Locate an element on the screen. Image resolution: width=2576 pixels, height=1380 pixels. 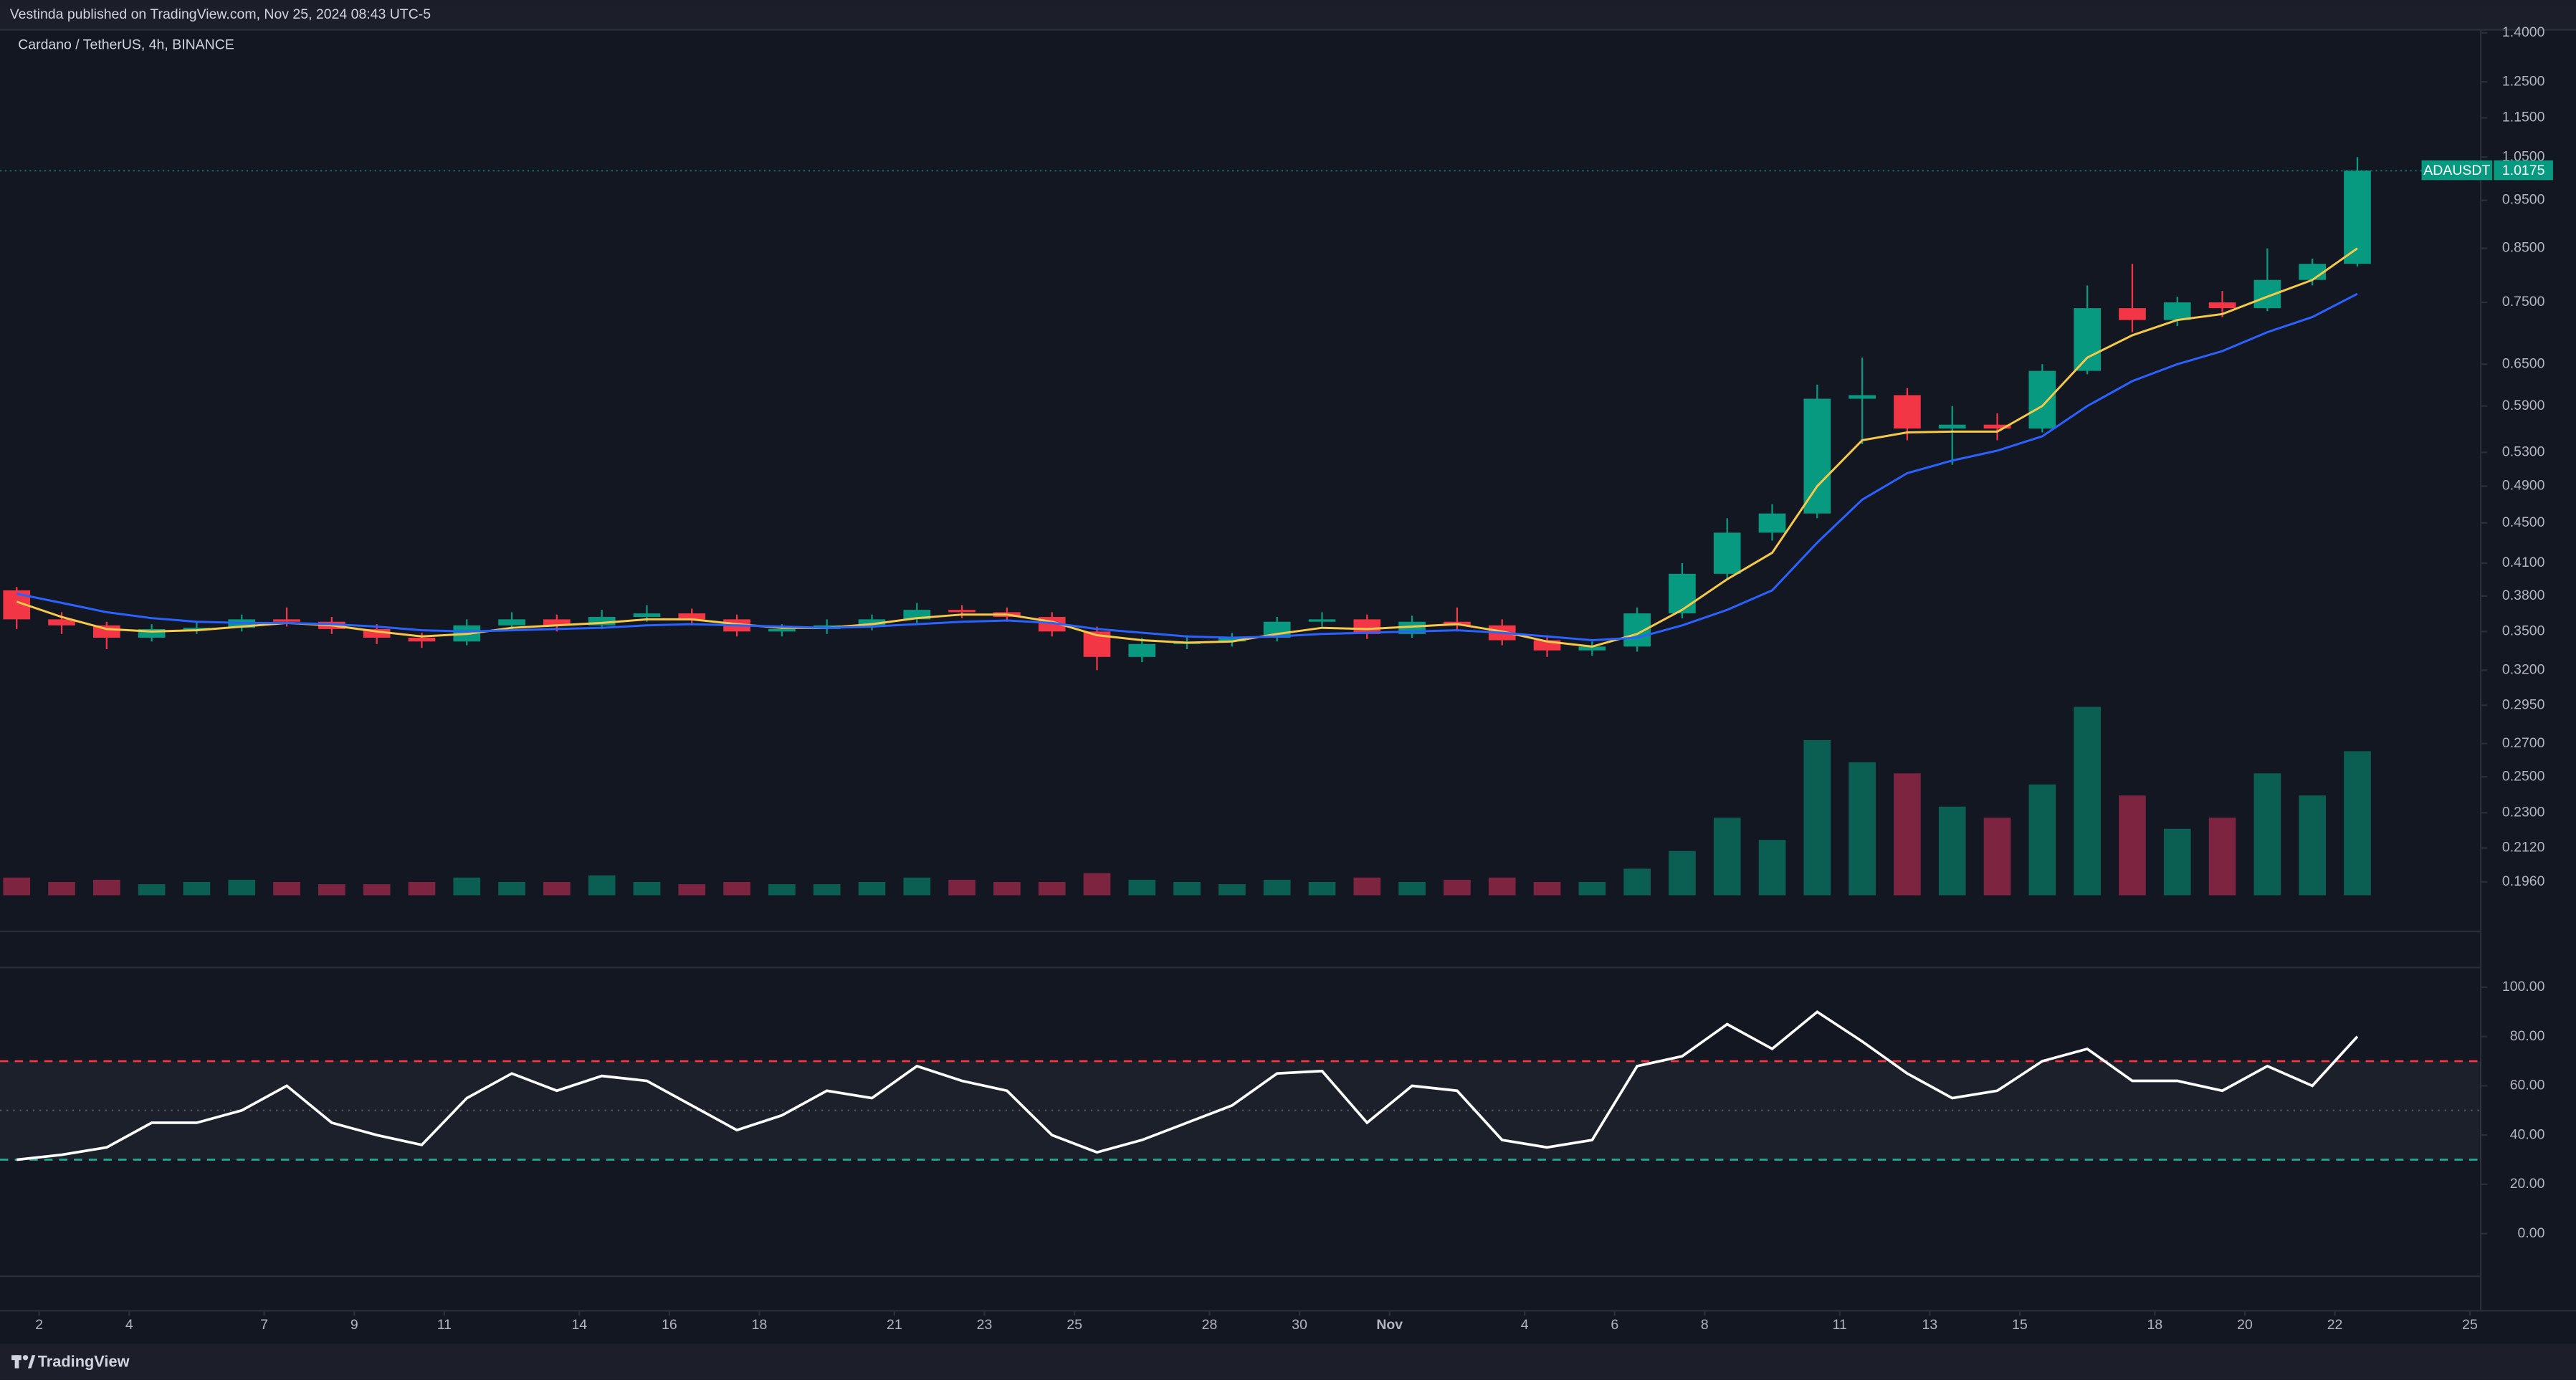
price-badge is located at coordinates (2523, 170).